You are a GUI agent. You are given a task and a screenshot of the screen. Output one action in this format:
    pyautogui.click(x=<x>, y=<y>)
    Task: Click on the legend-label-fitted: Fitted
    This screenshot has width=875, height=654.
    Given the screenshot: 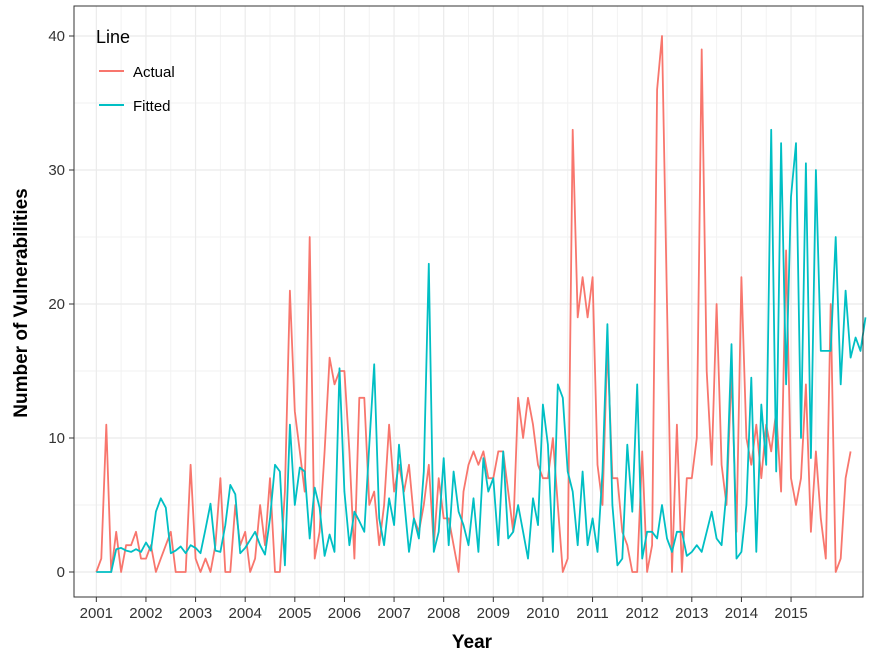 What is the action you would take?
    pyautogui.click(x=152, y=106)
    